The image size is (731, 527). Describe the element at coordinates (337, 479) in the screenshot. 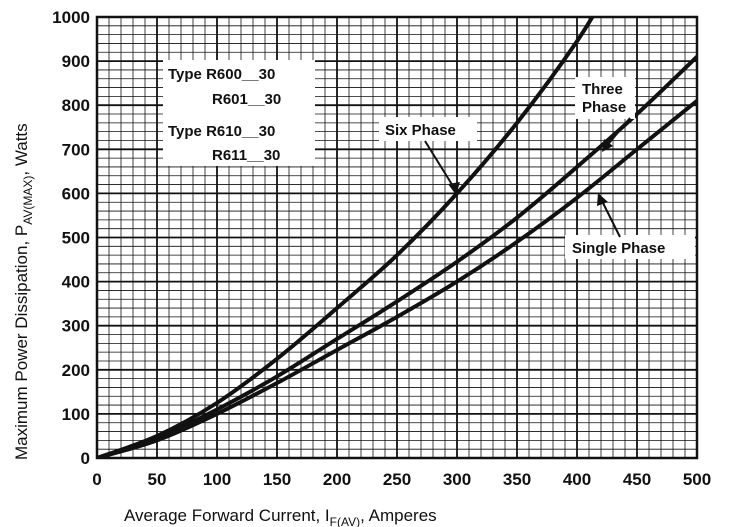

I see `x-tick-label: 200` at that location.